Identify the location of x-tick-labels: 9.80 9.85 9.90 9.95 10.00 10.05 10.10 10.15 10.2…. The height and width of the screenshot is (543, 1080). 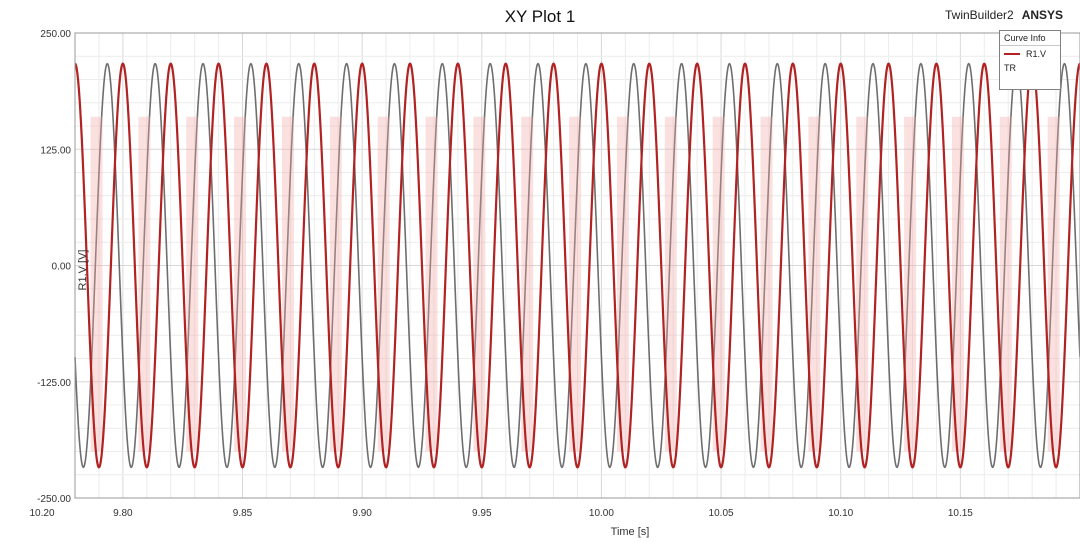
(501, 513).